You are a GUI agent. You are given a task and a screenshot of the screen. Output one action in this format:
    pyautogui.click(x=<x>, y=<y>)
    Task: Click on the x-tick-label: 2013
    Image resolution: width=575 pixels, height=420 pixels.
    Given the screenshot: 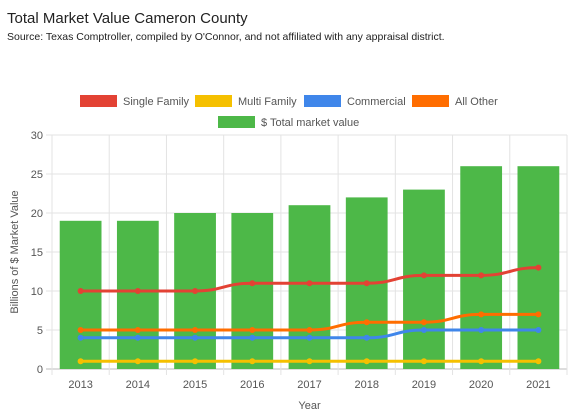 What is the action you would take?
    pyautogui.click(x=80, y=385)
    